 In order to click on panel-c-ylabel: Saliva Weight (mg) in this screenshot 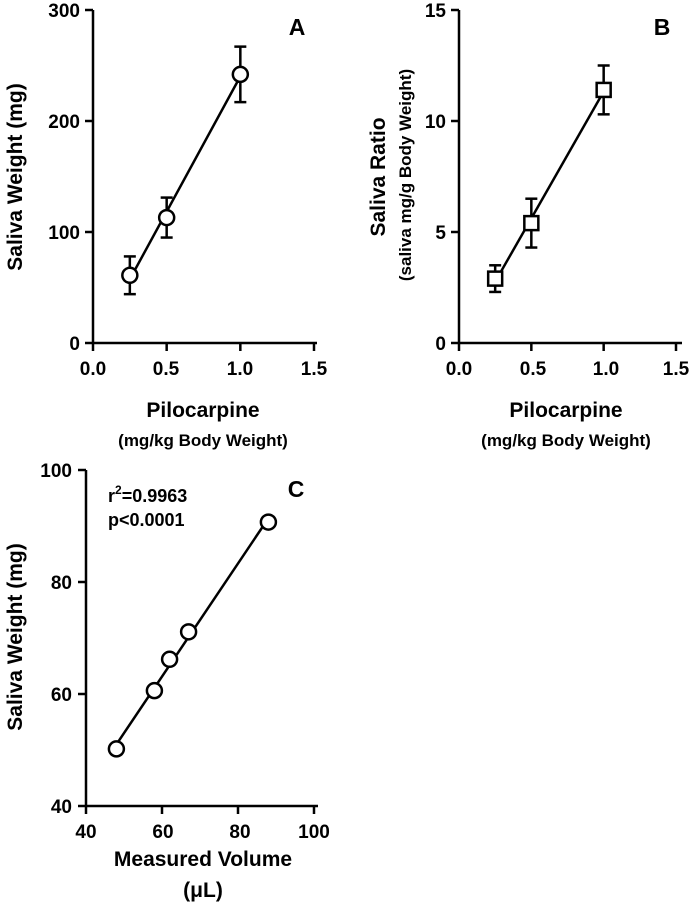, I will do `click(15, 636)`.